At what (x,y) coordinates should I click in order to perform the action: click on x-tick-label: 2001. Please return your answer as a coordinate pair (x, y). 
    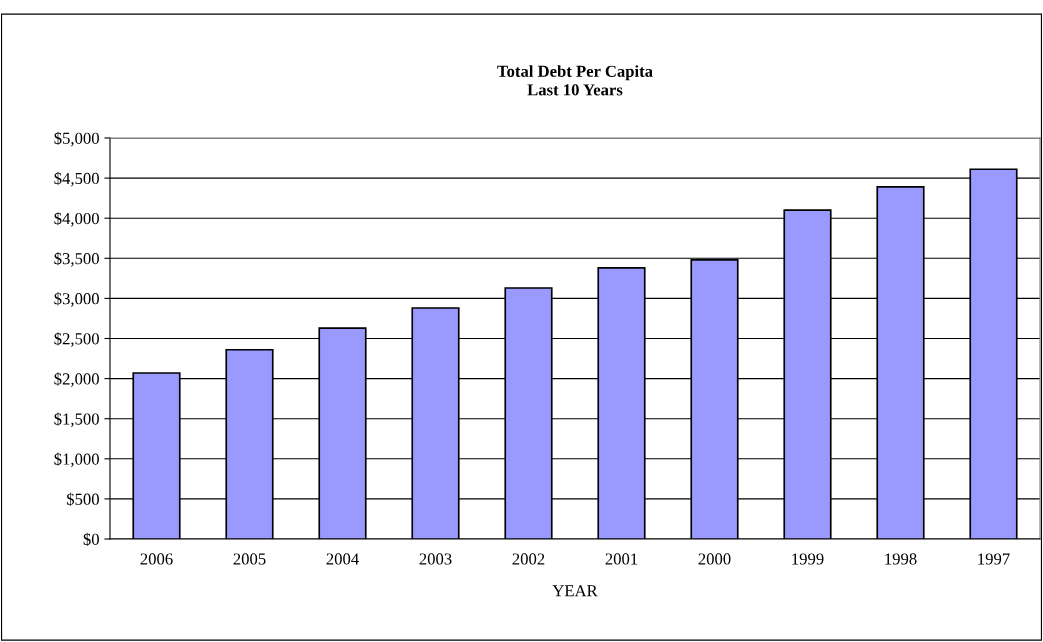
    Looking at the image, I should click on (621, 559).